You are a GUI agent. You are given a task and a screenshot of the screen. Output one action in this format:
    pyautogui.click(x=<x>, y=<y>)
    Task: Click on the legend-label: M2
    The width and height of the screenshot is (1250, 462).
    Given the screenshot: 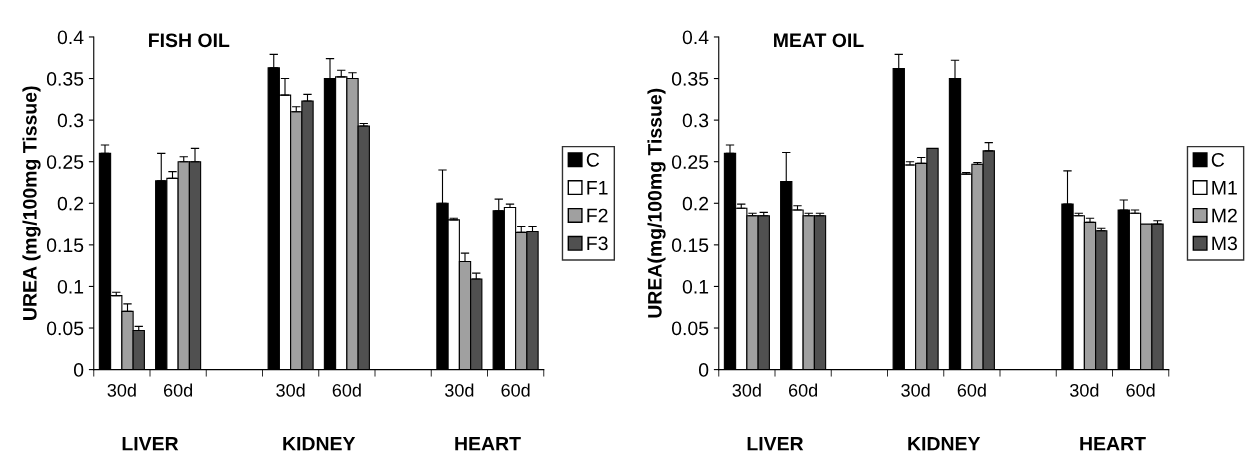 What is the action you would take?
    pyautogui.click(x=1224, y=215)
    